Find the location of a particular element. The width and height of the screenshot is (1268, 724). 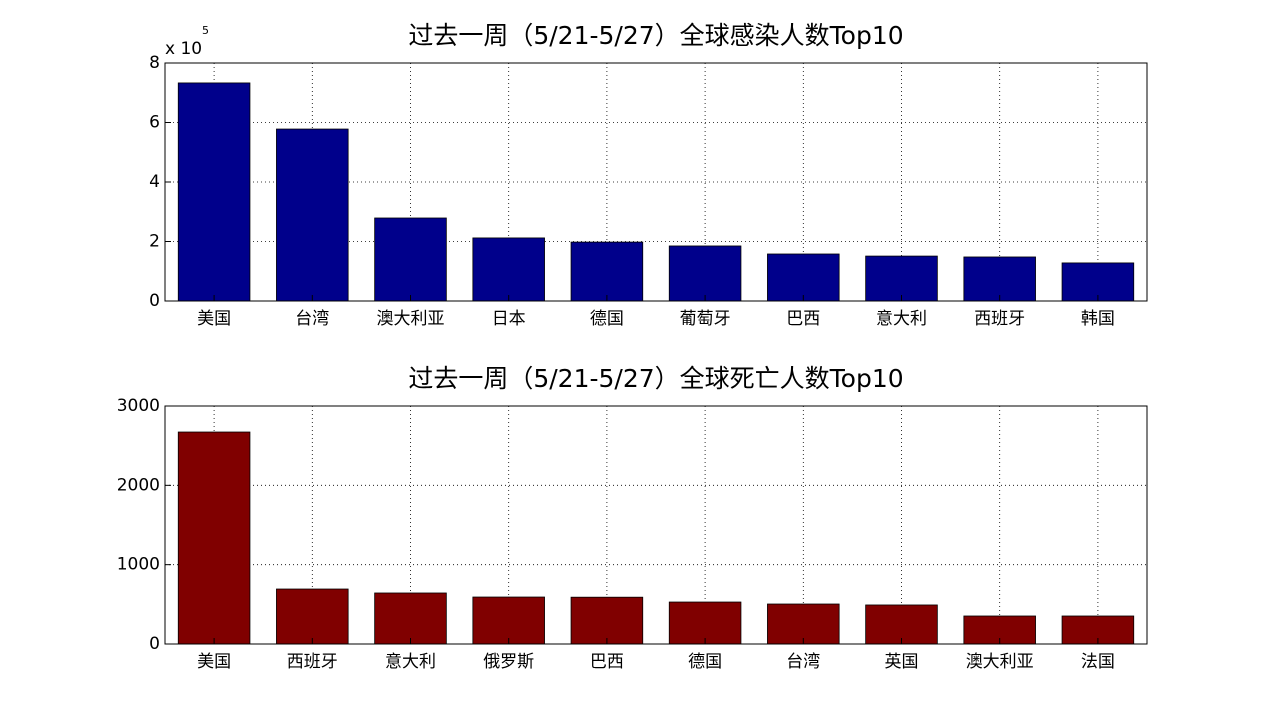

y-tick-label: 2000 is located at coordinates (138, 485).